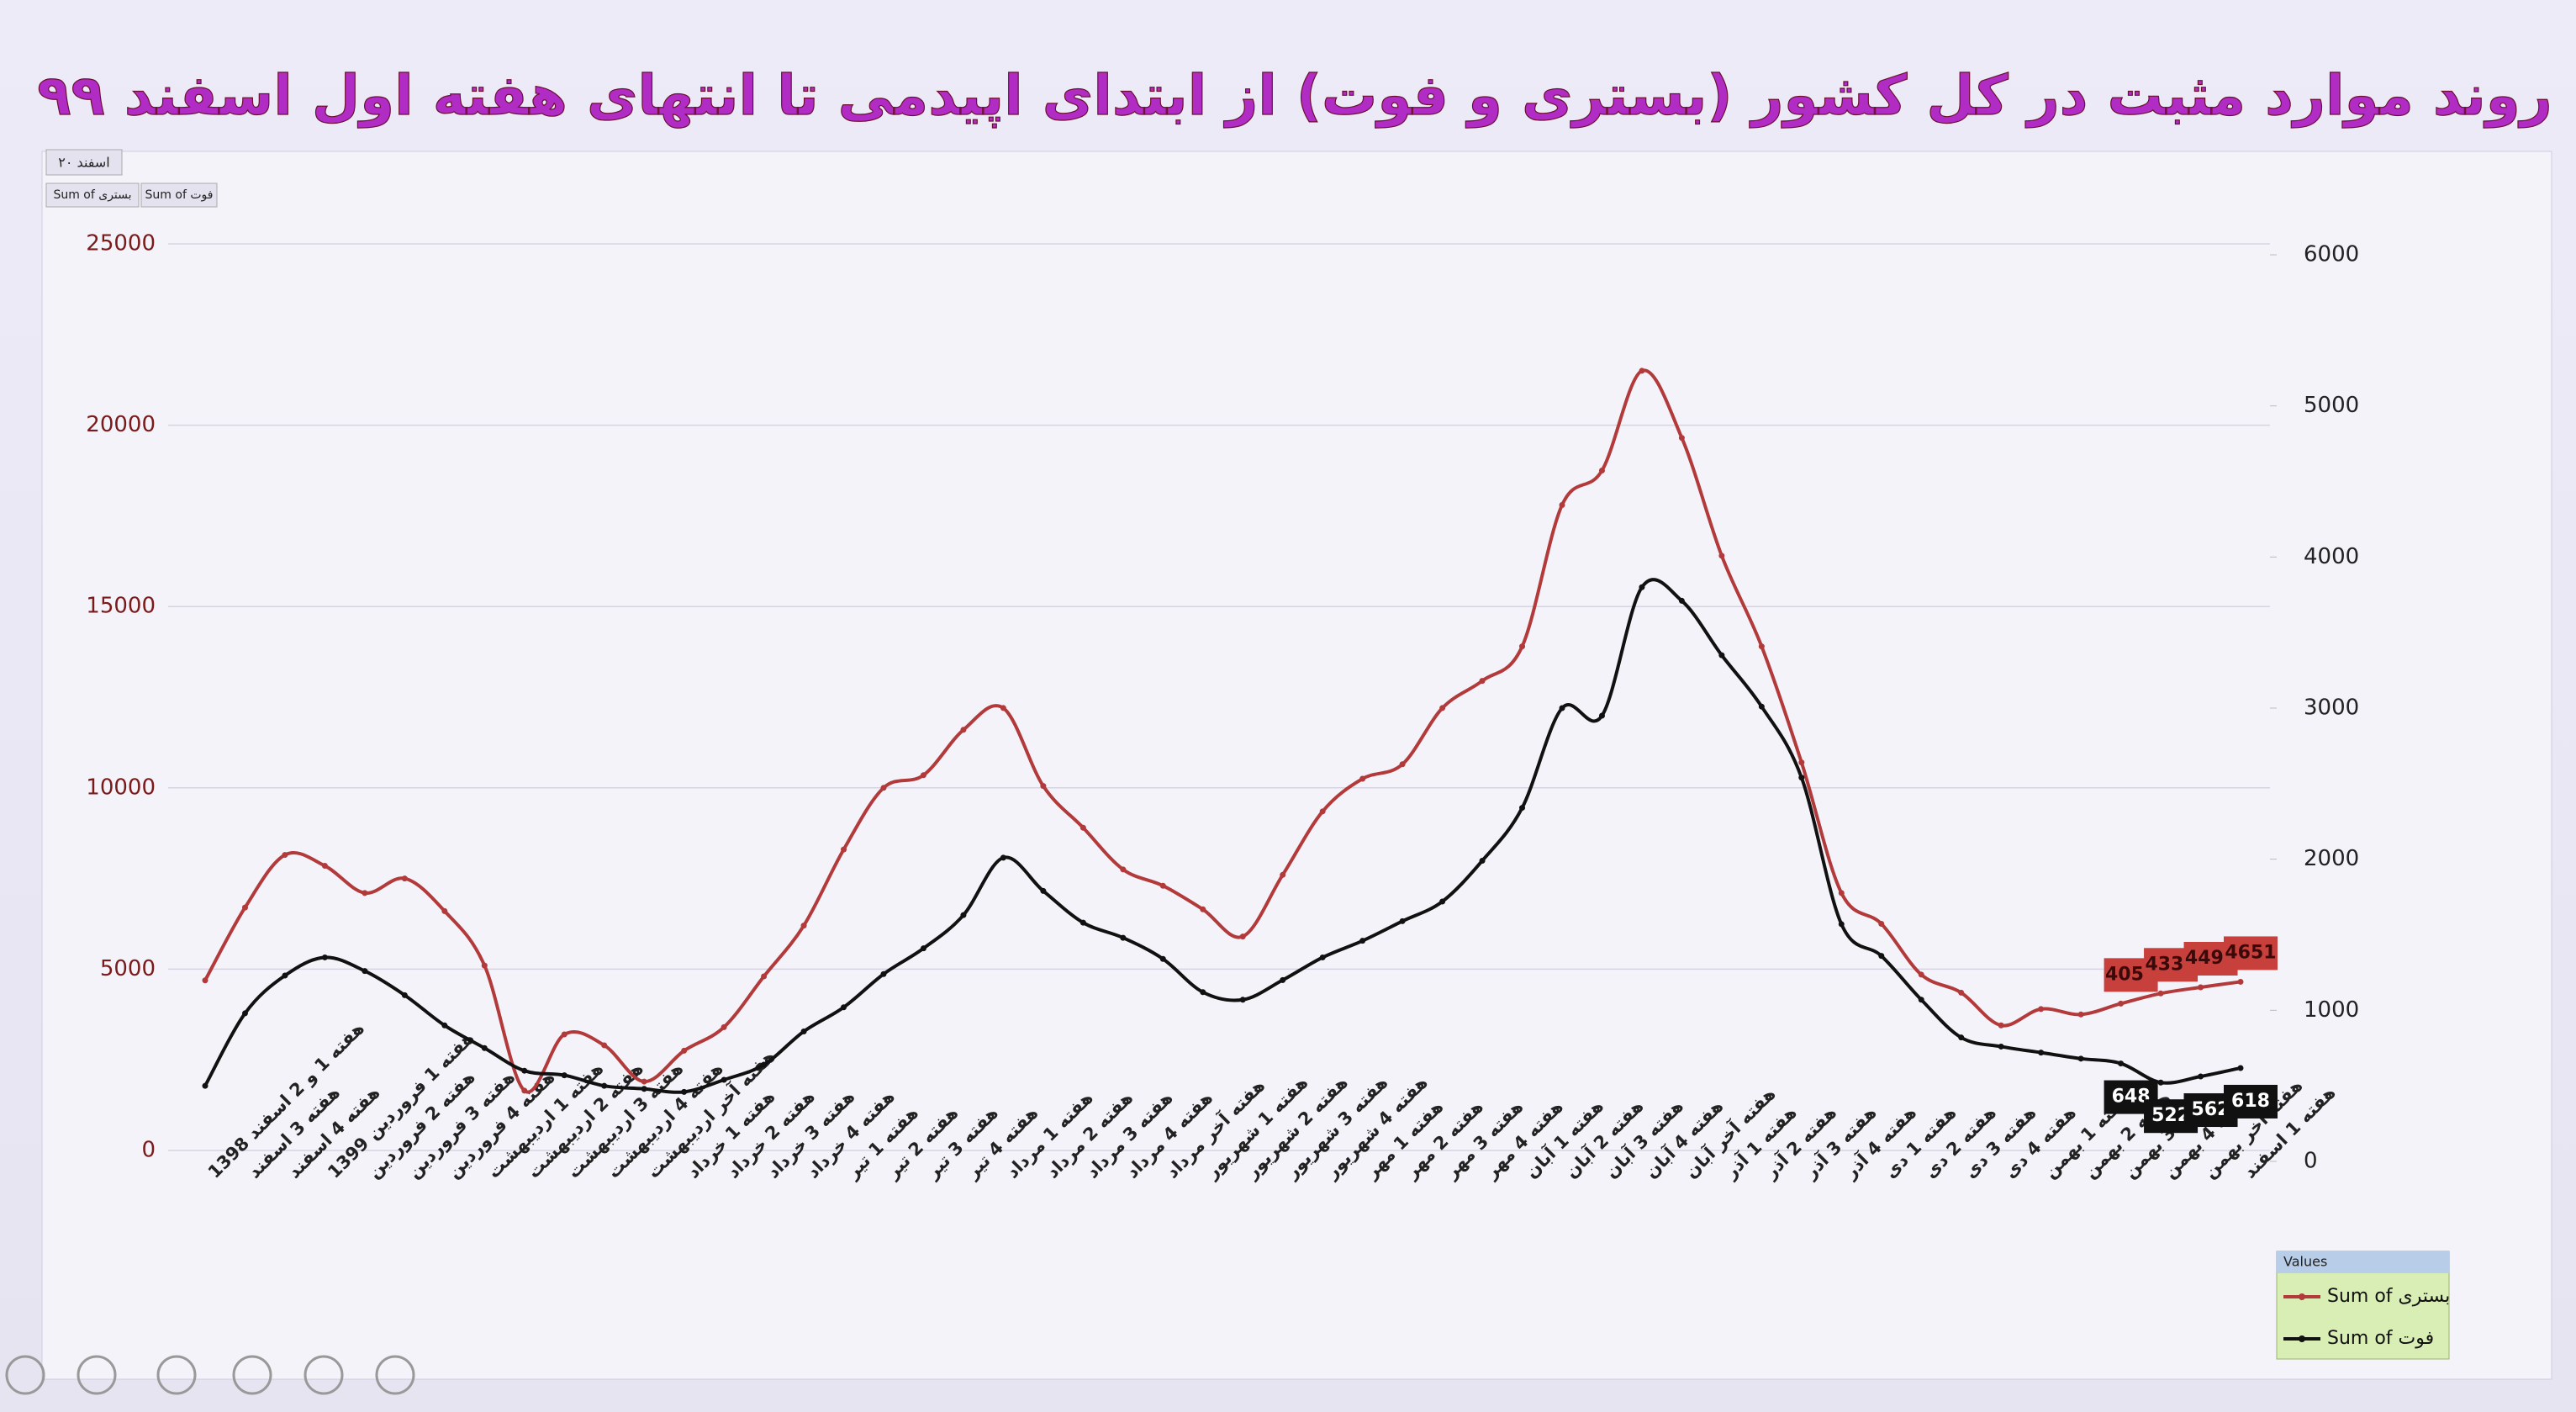  I want to click on data-label: 648, so click(2132, 1097).